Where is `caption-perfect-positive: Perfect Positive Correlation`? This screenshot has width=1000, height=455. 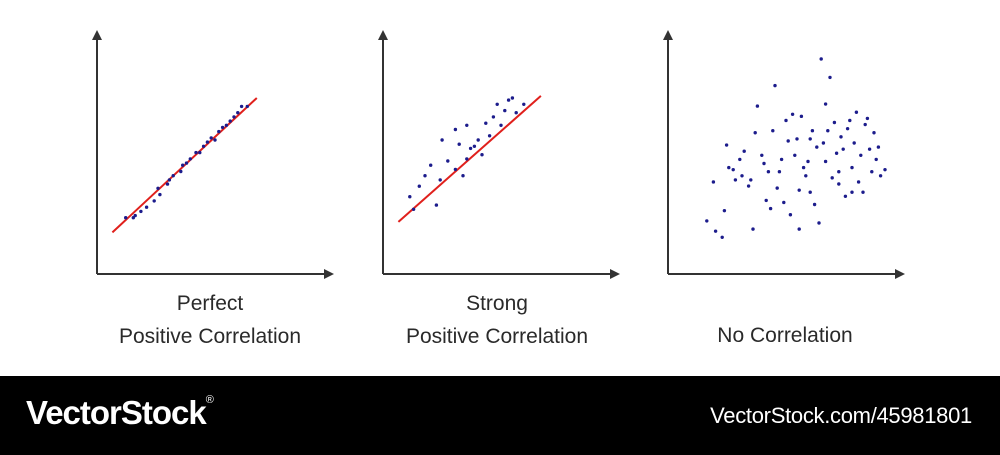 caption-perfect-positive: Perfect Positive Correlation is located at coordinates (210, 320).